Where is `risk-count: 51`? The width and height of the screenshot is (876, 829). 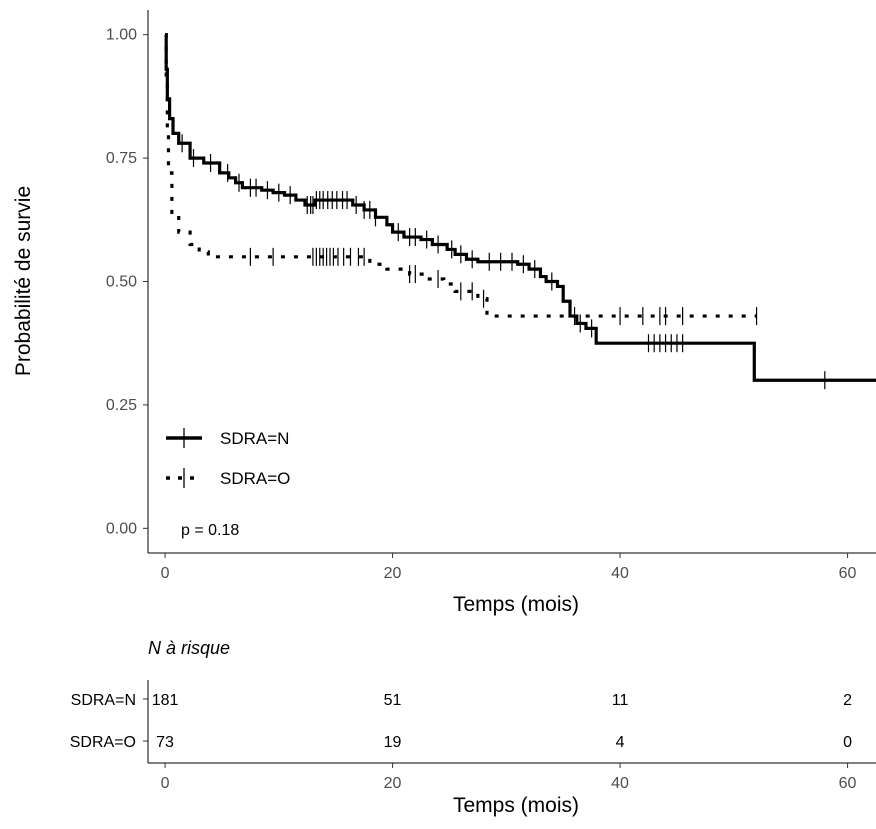
risk-count: 51 is located at coordinates (393, 700).